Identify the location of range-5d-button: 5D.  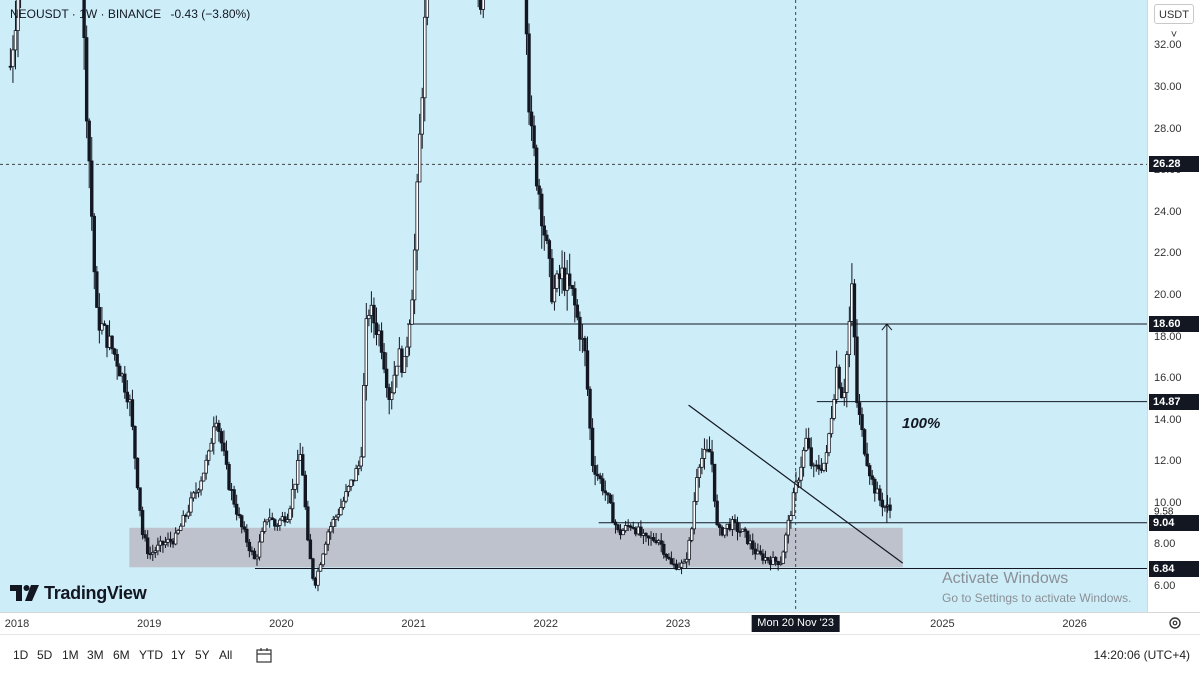
(45, 655).